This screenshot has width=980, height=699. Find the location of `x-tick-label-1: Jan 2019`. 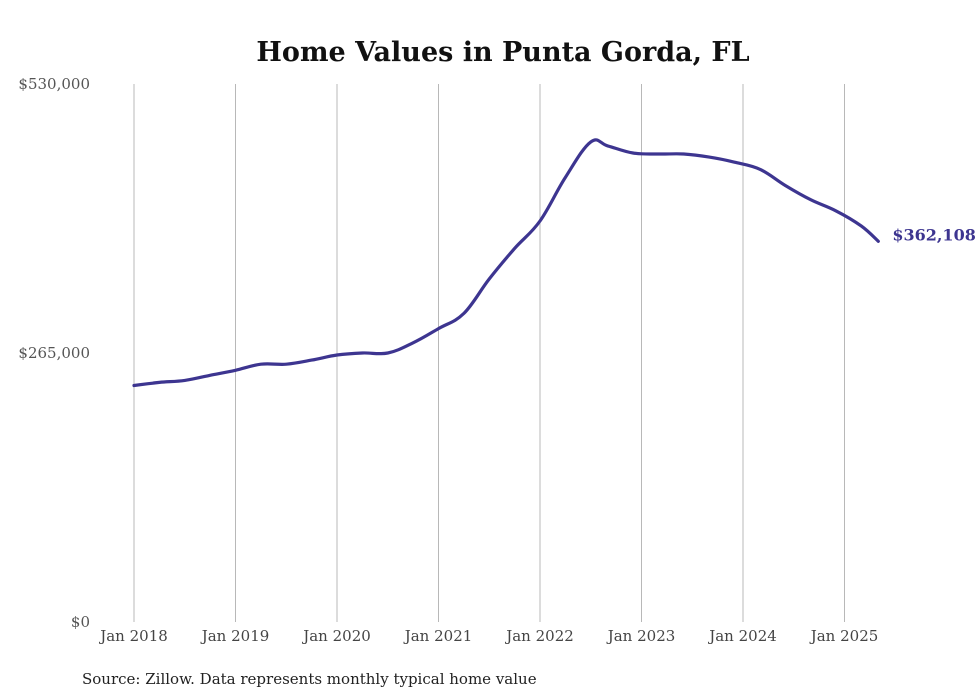

x-tick-label-1: Jan 2019 is located at coordinates (235, 636).